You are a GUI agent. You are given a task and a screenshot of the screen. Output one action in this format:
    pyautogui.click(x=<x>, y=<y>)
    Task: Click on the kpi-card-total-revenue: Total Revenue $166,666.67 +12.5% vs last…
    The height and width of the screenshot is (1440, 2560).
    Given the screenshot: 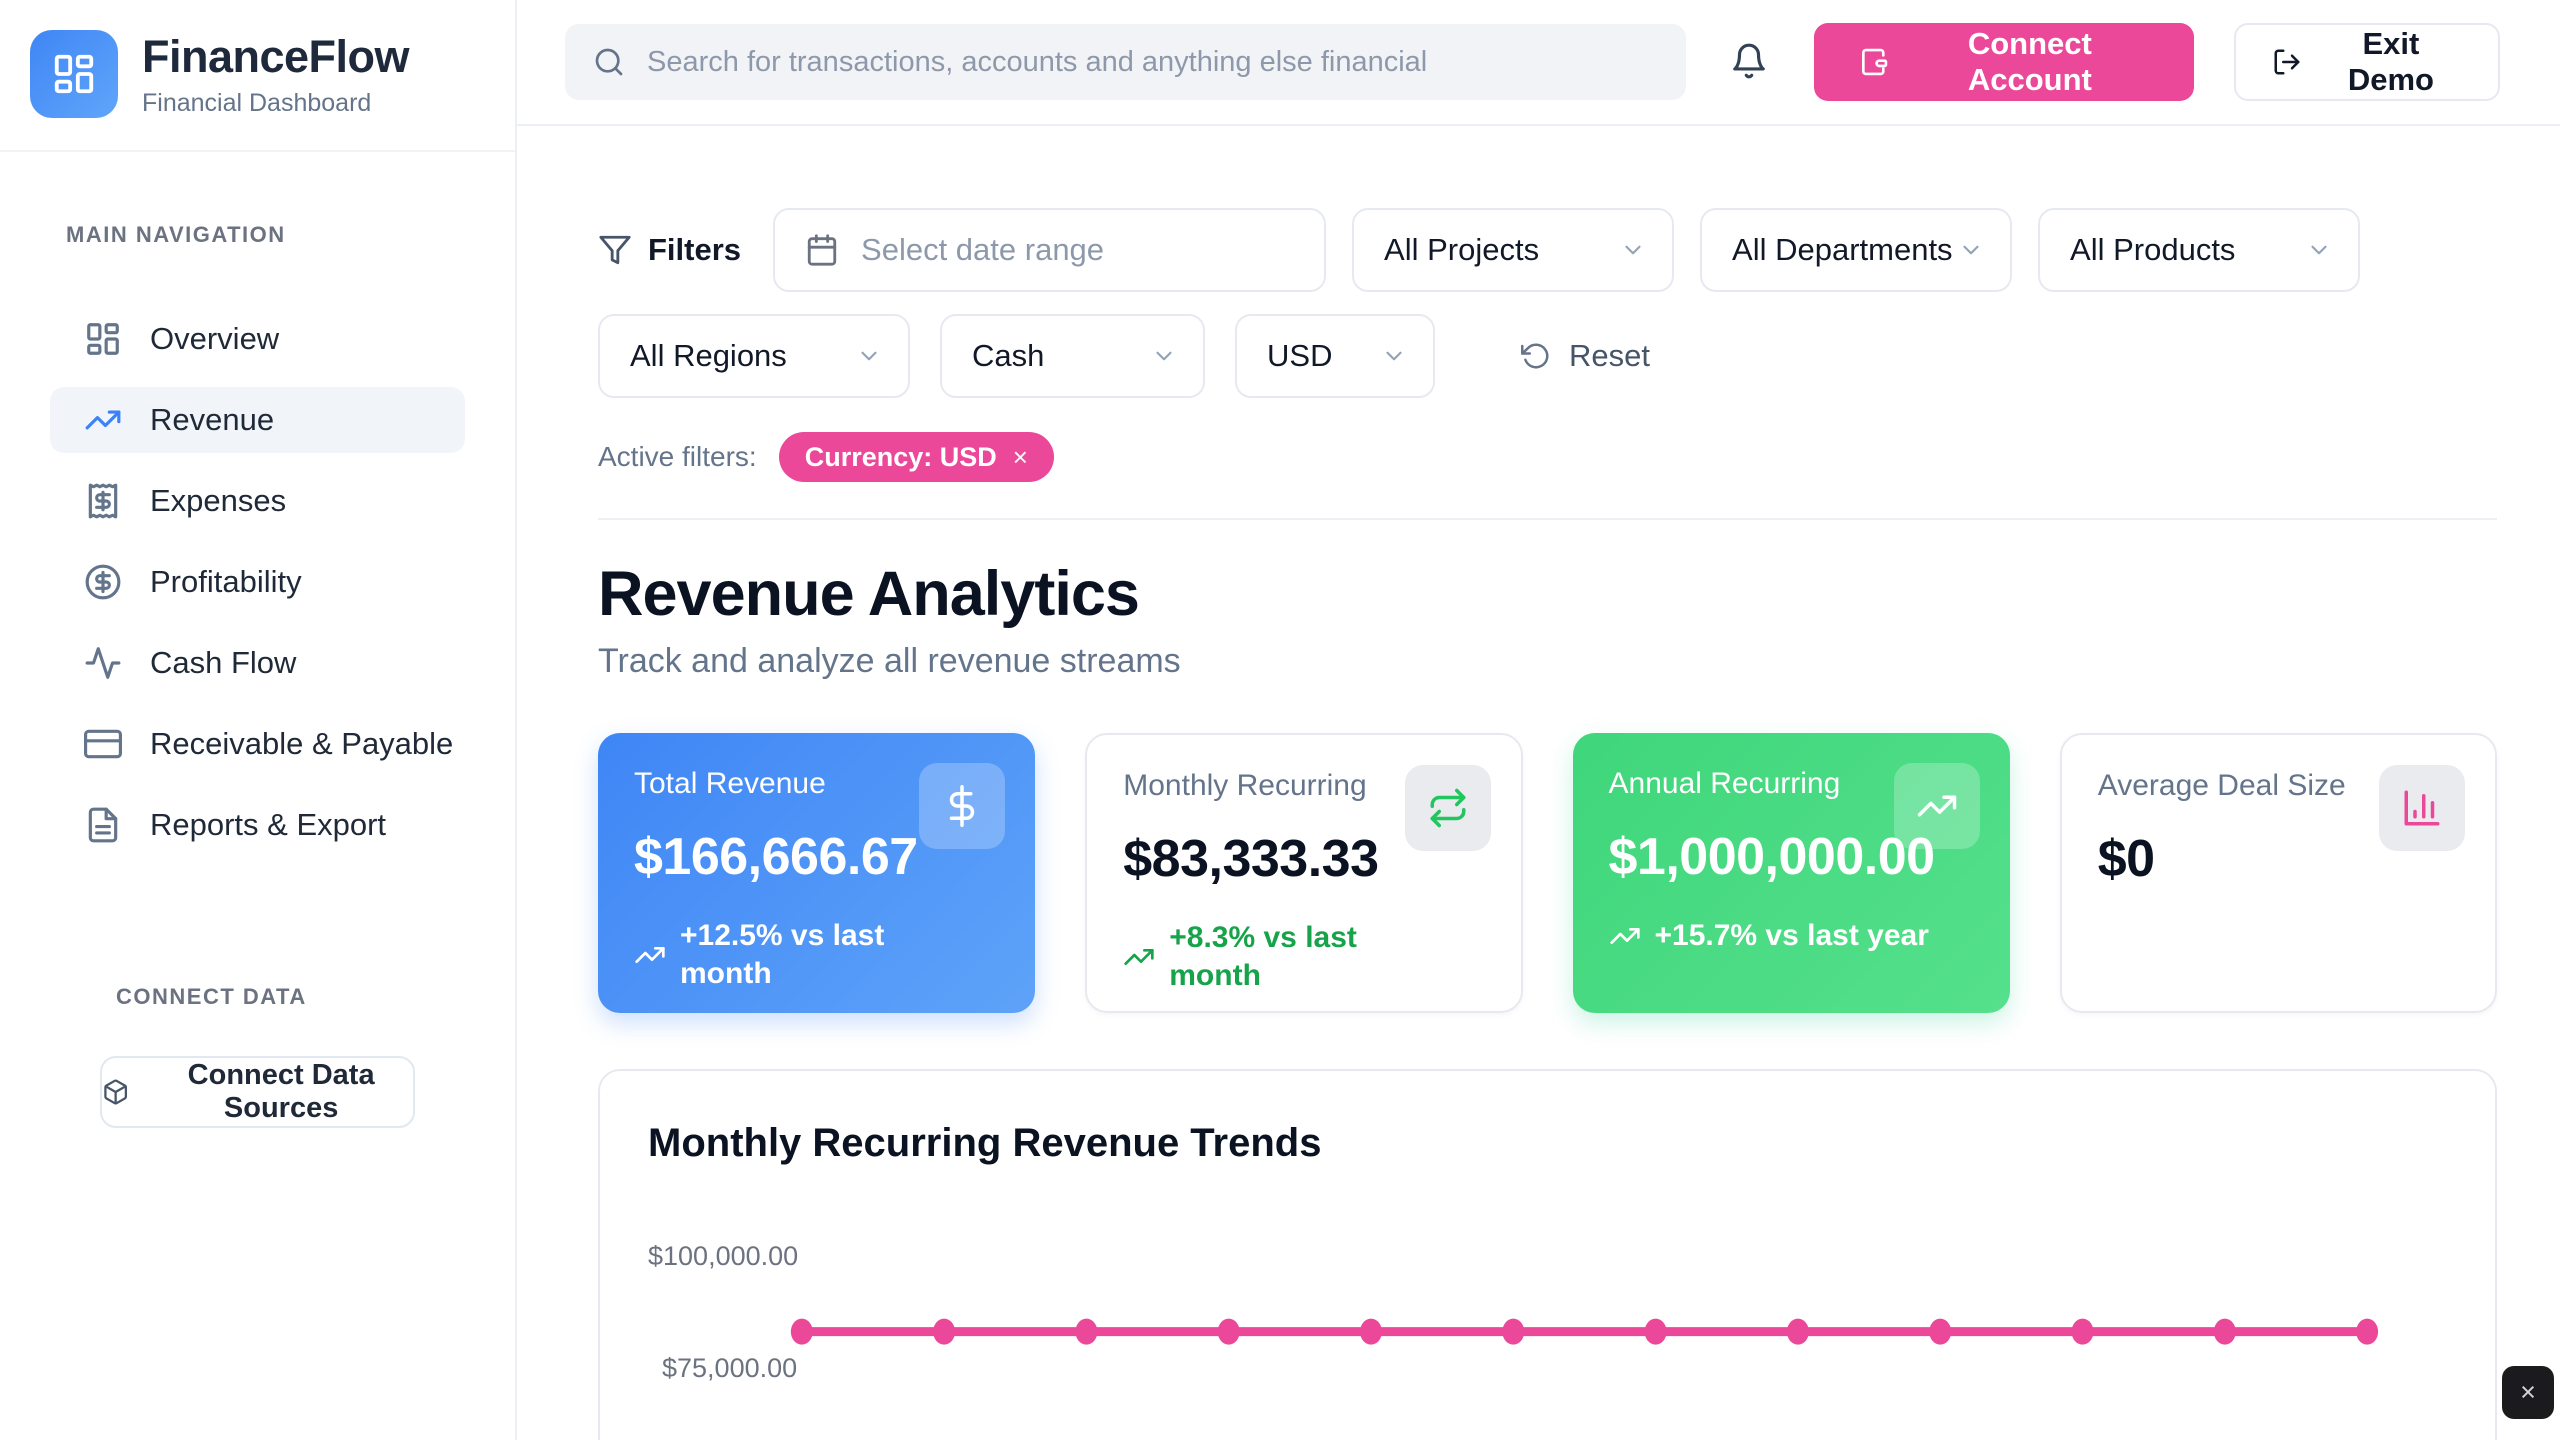 What is the action you would take?
    pyautogui.click(x=817, y=873)
    